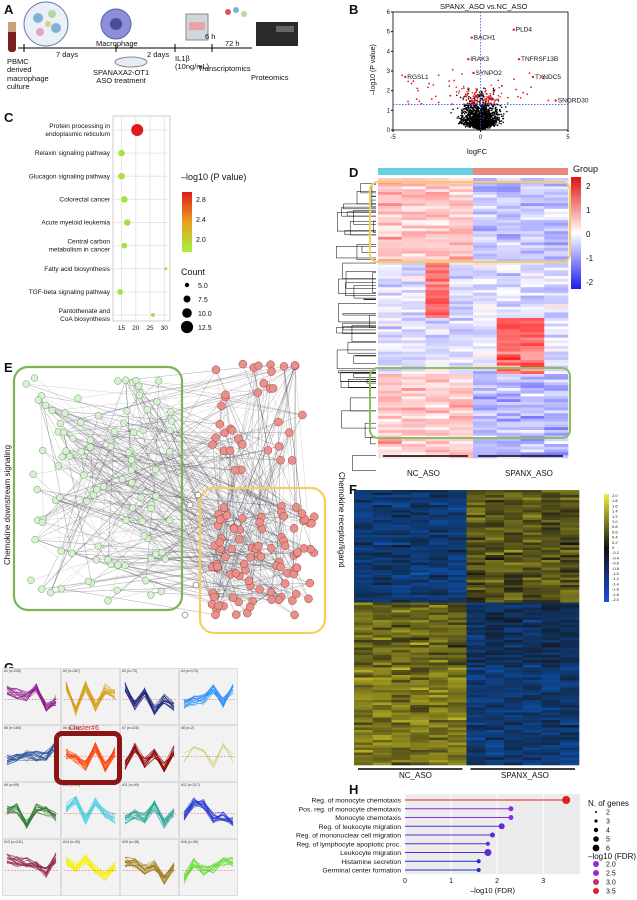  Describe the element at coordinates (187, 299) in the screenshot. I see `c-size-dot` at that location.